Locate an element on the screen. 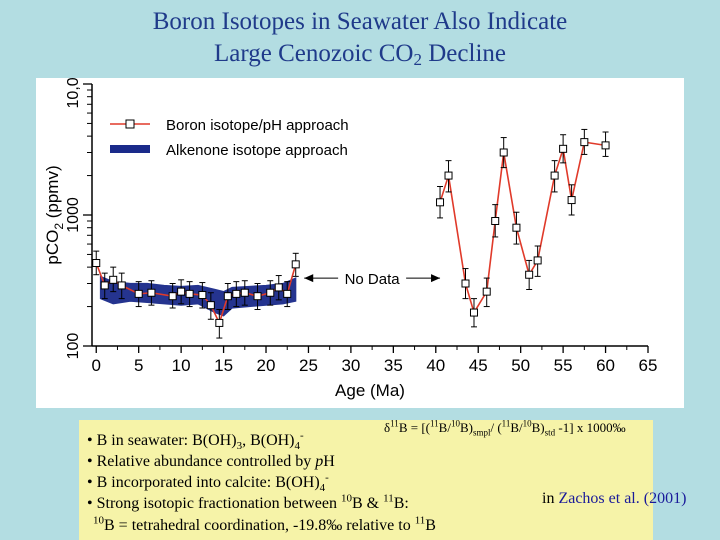 This screenshot has height=540, width=720. legend-alkenone-swatch is located at coordinates (130, 149).